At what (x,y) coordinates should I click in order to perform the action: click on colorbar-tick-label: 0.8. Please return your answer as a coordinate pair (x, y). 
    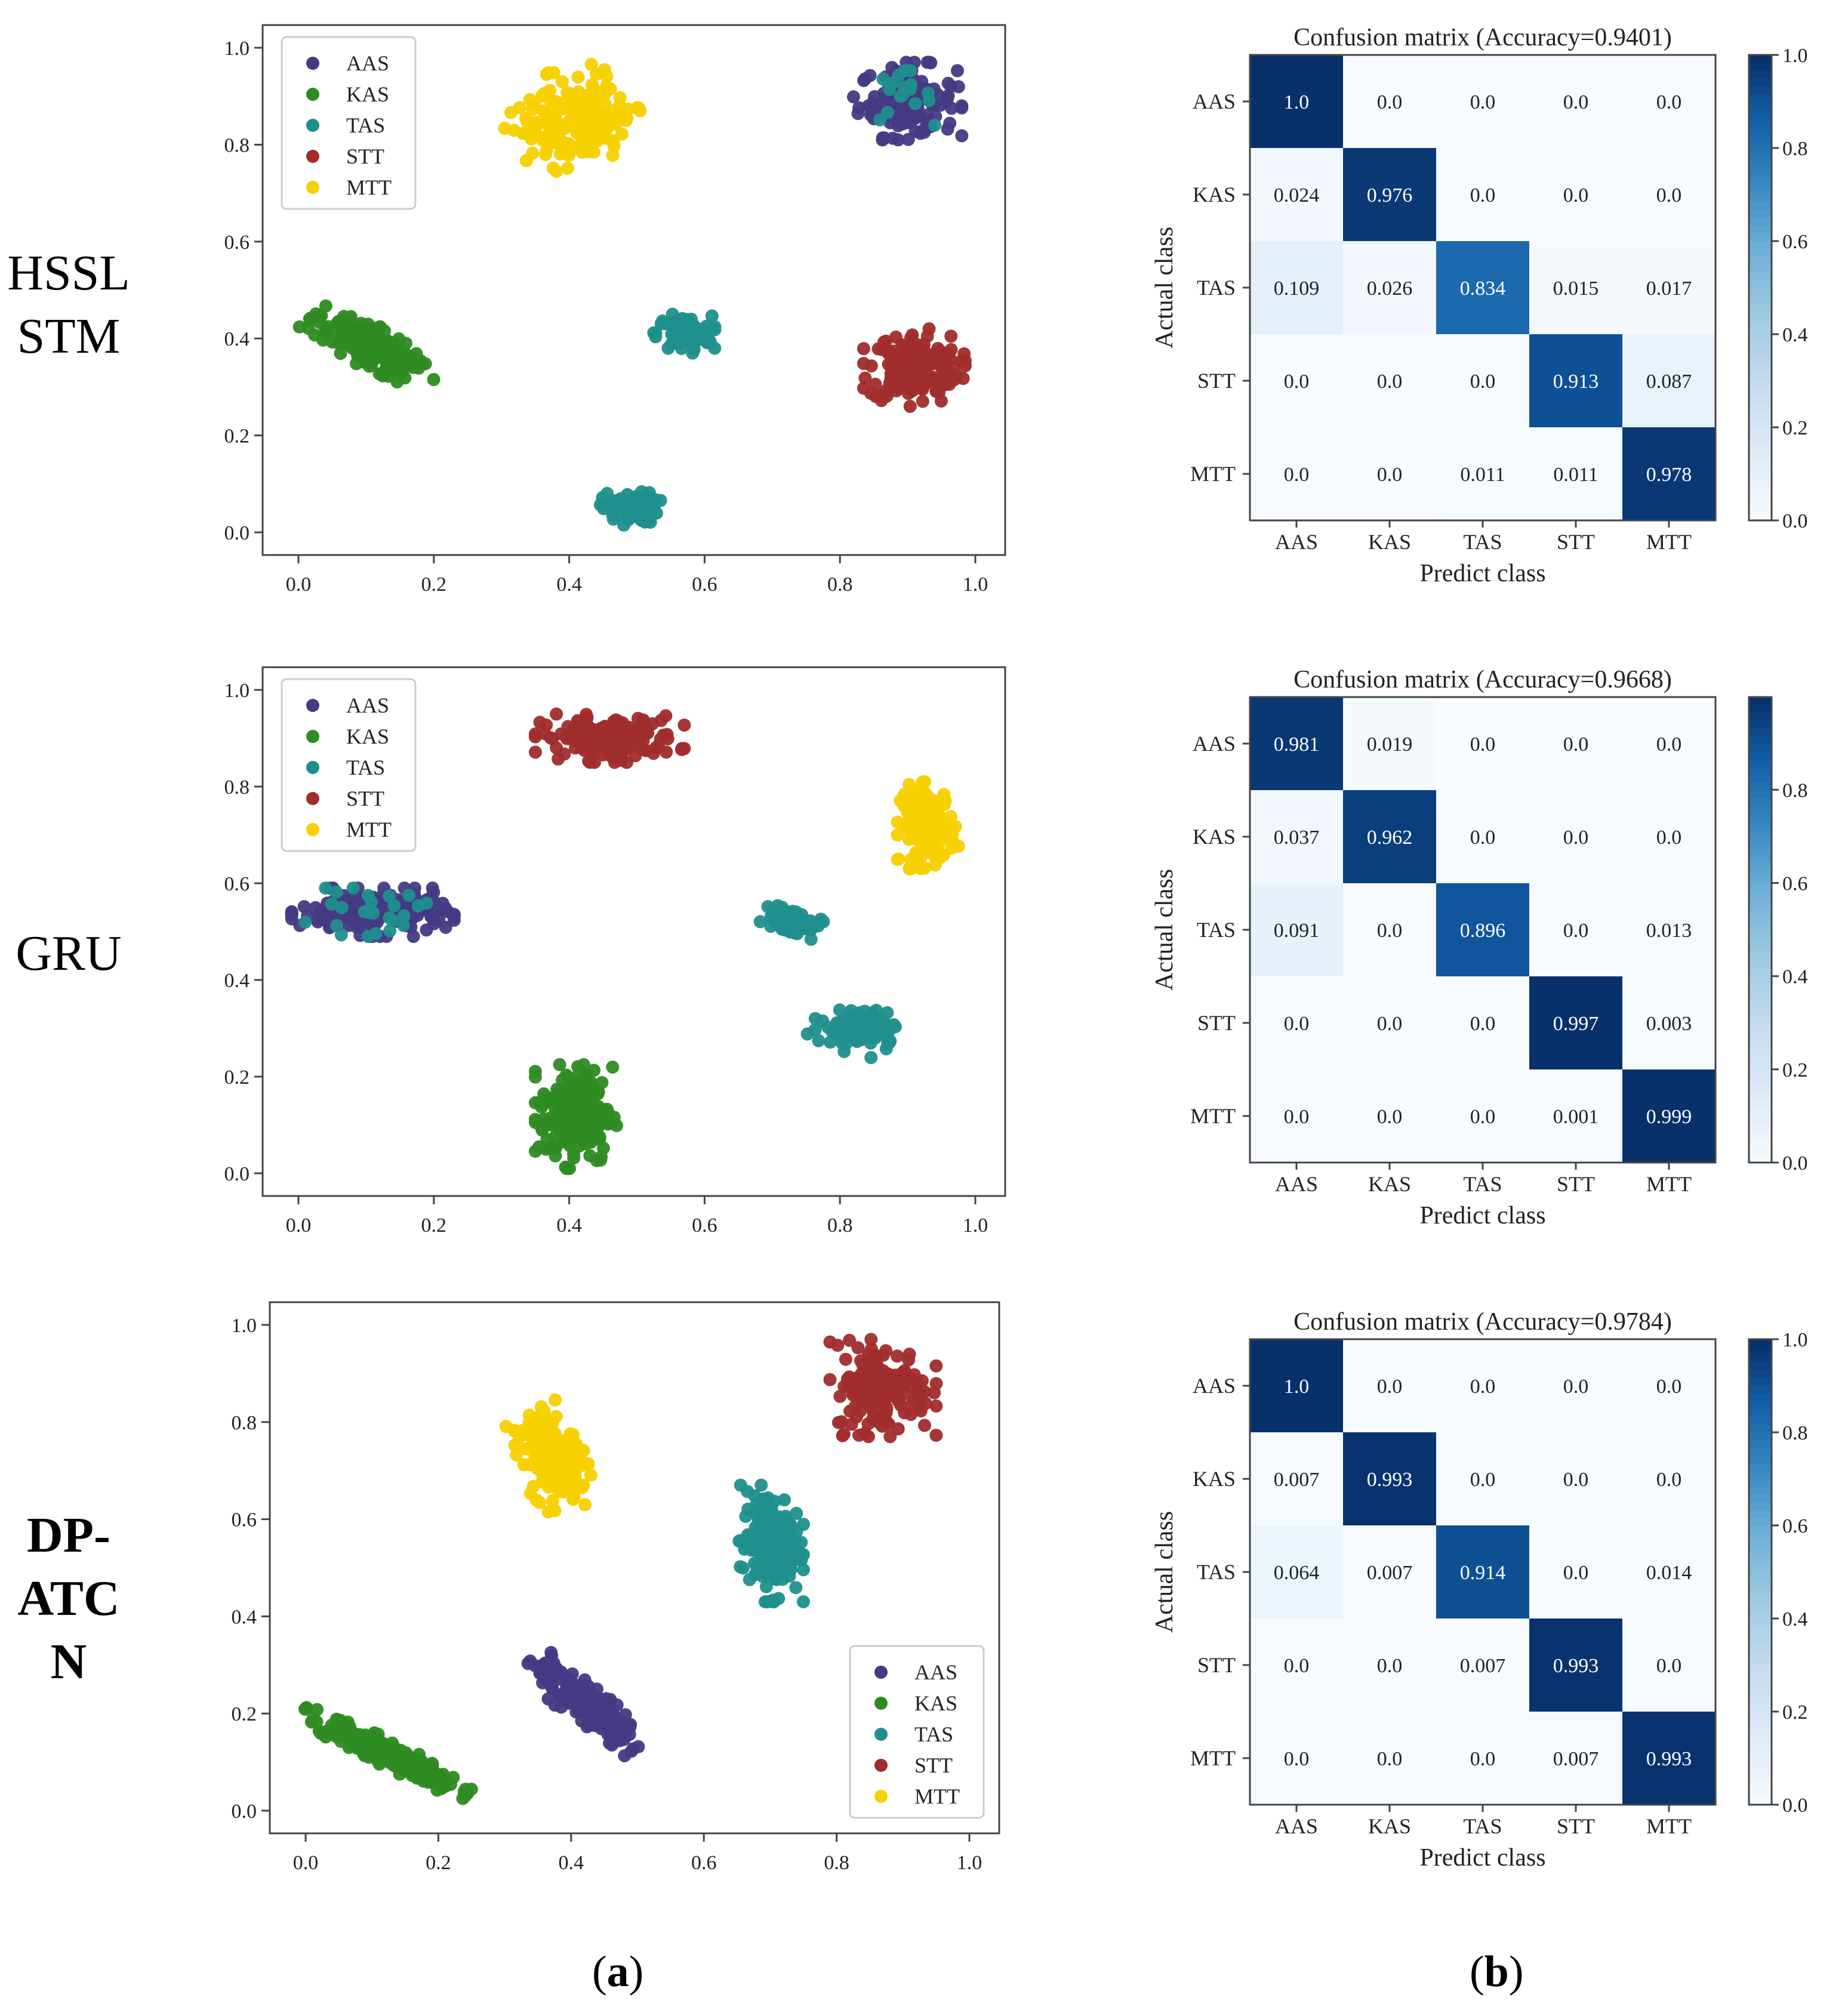
    Looking at the image, I should click on (1795, 1433).